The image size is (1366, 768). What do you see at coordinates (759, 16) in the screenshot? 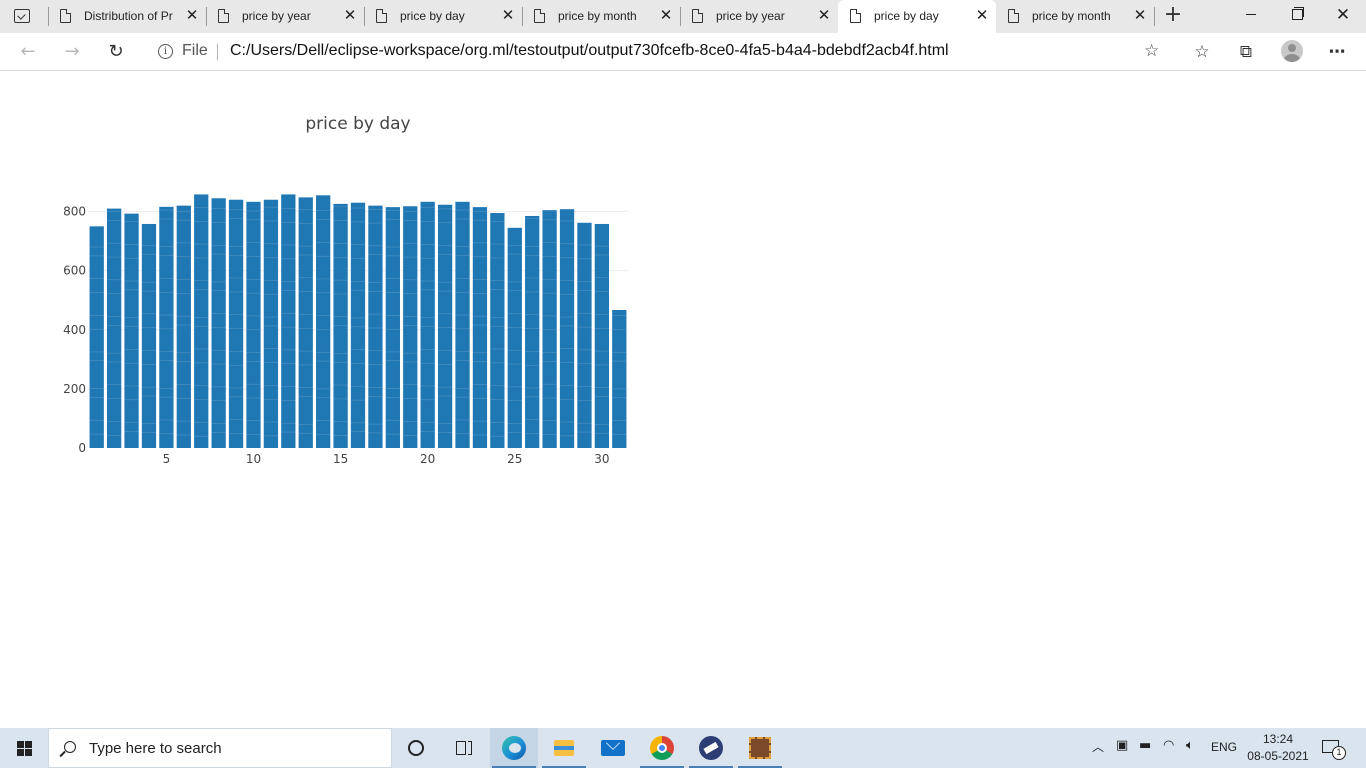
I see `tab-price-by-year-2: price by year ✕` at bounding box center [759, 16].